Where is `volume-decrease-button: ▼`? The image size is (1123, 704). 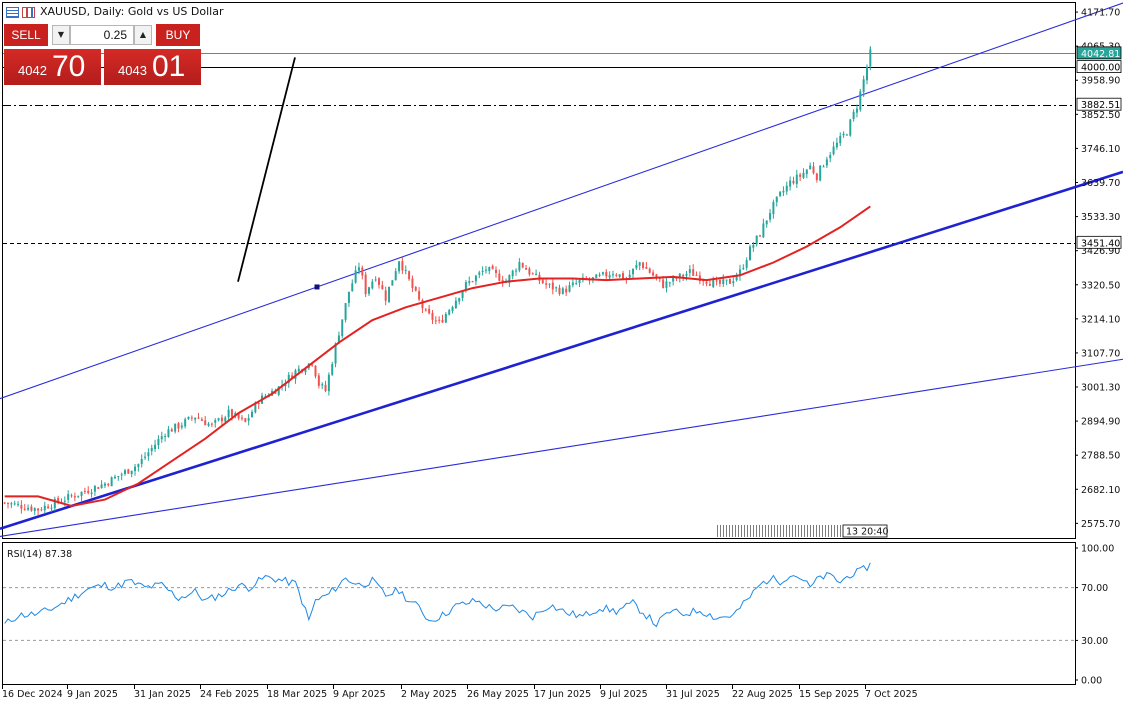 volume-decrease-button: ▼ is located at coordinates (61, 35).